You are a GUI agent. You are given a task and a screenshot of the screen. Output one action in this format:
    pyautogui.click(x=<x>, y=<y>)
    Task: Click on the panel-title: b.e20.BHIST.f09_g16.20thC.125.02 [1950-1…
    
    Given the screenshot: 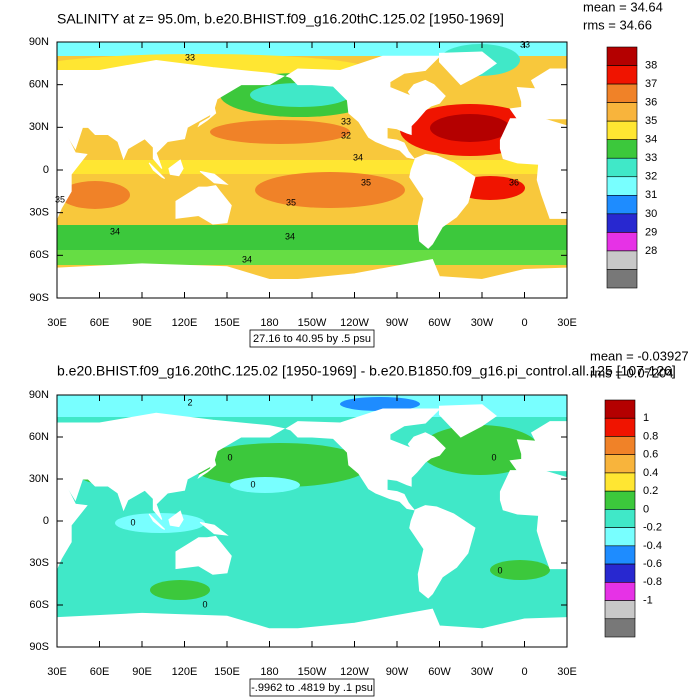 What is the action you would take?
    pyautogui.click(x=366, y=371)
    